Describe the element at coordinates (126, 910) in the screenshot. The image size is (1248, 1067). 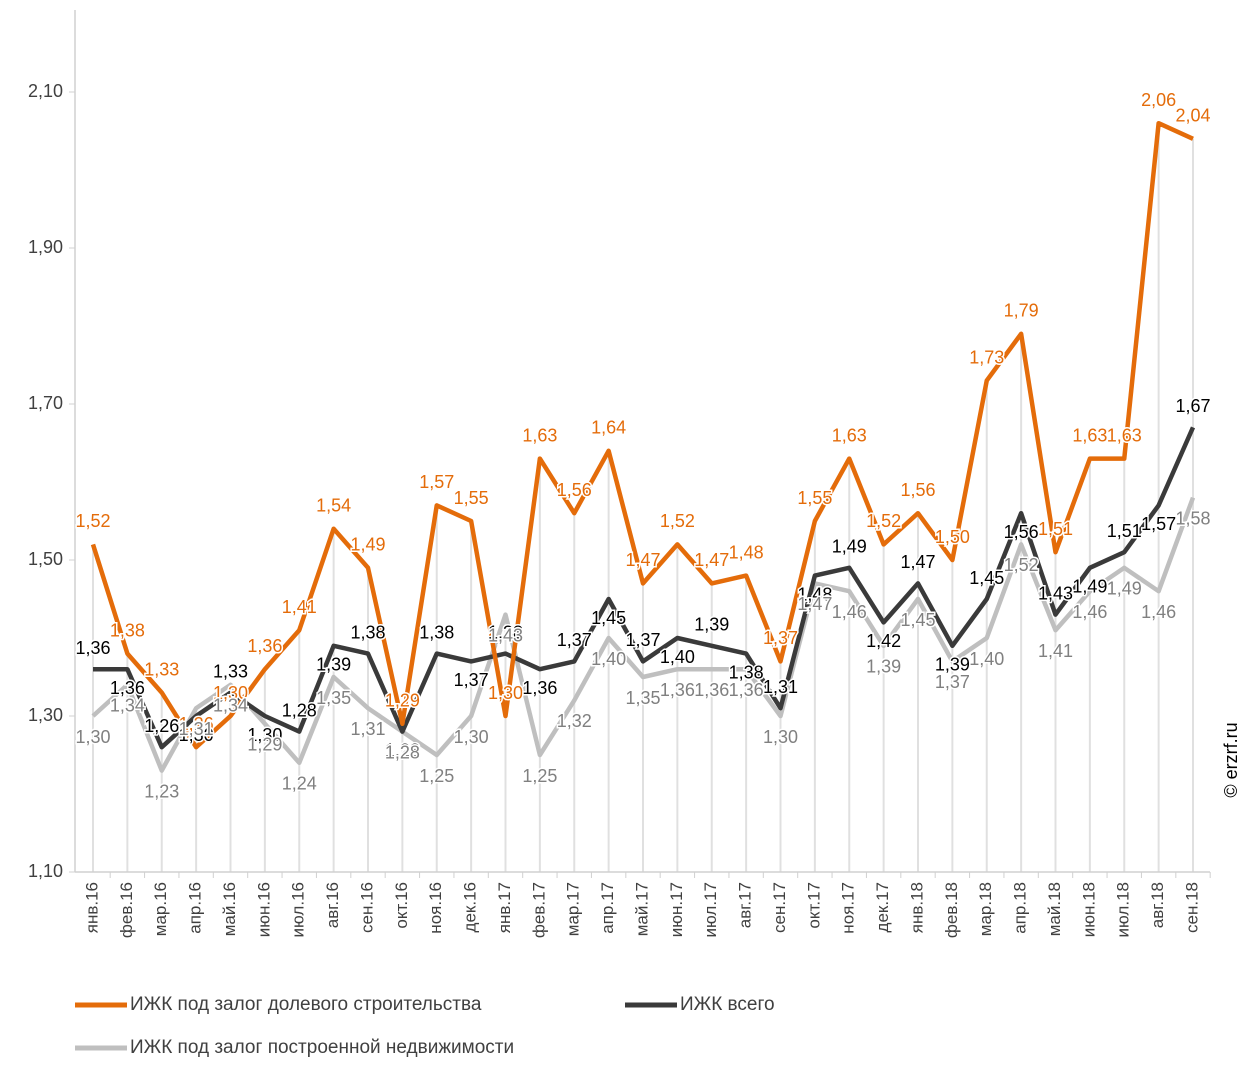
I see `x-tick-label: фев.16` at that location.